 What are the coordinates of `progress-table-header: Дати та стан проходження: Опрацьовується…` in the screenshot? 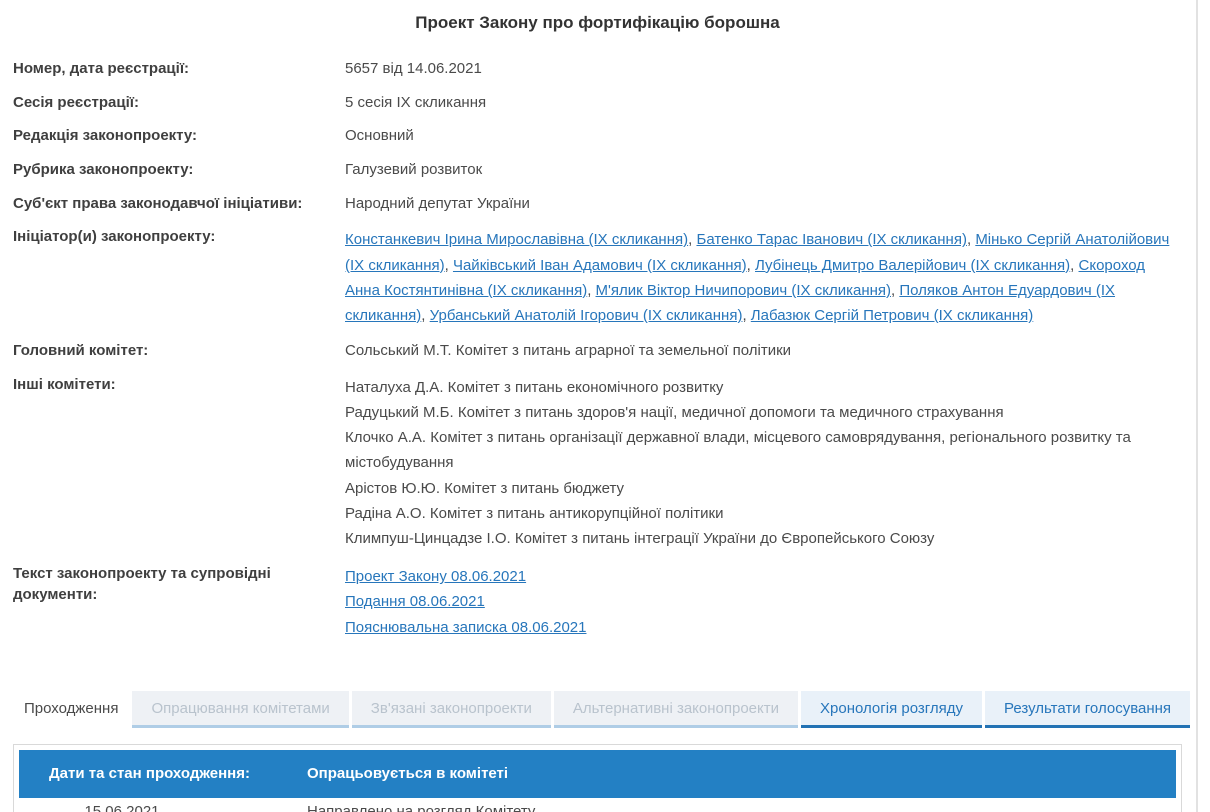 It's located at (597, 773).